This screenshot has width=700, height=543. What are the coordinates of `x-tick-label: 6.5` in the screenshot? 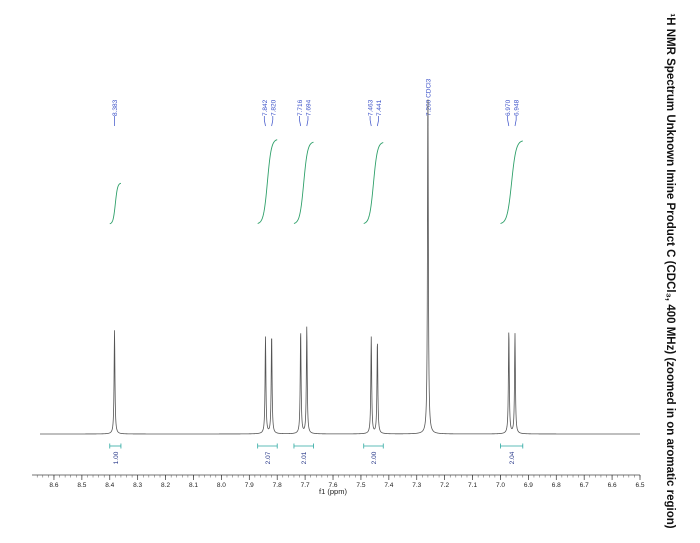 It's located at (639, 485).